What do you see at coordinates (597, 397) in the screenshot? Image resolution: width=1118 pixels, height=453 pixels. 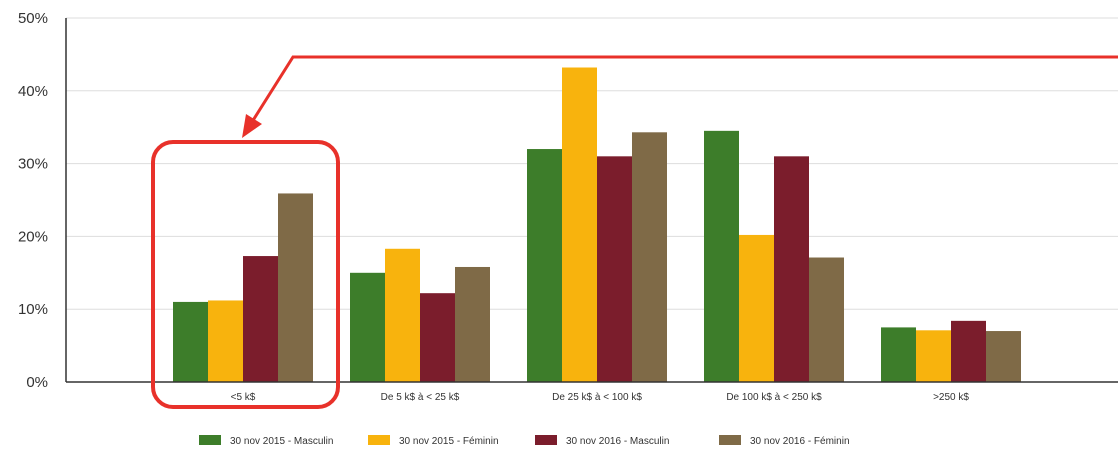 I see `x-tick-label: De 25 k$ à < 100 k$` at bounding box center [597, 397].